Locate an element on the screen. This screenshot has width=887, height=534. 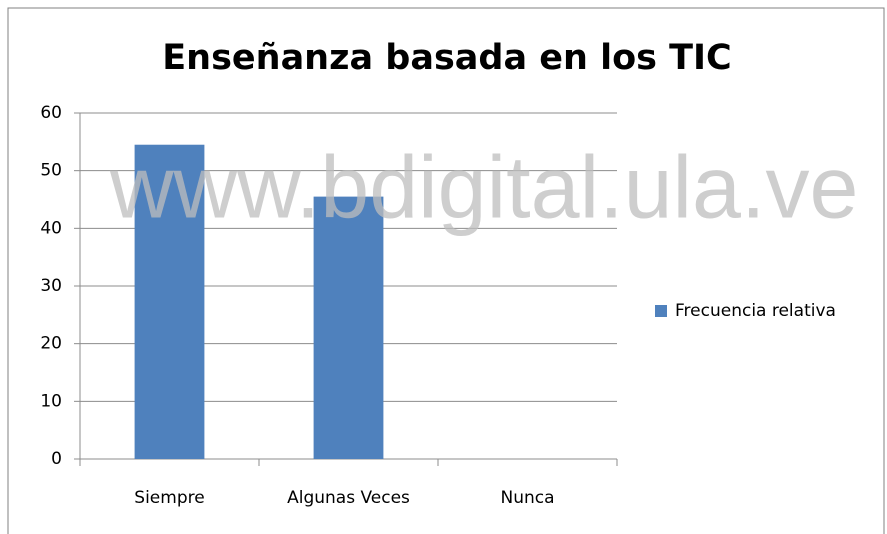
chart-title: Enseñanza basada en los TIC is located at coordinates (447, 58).